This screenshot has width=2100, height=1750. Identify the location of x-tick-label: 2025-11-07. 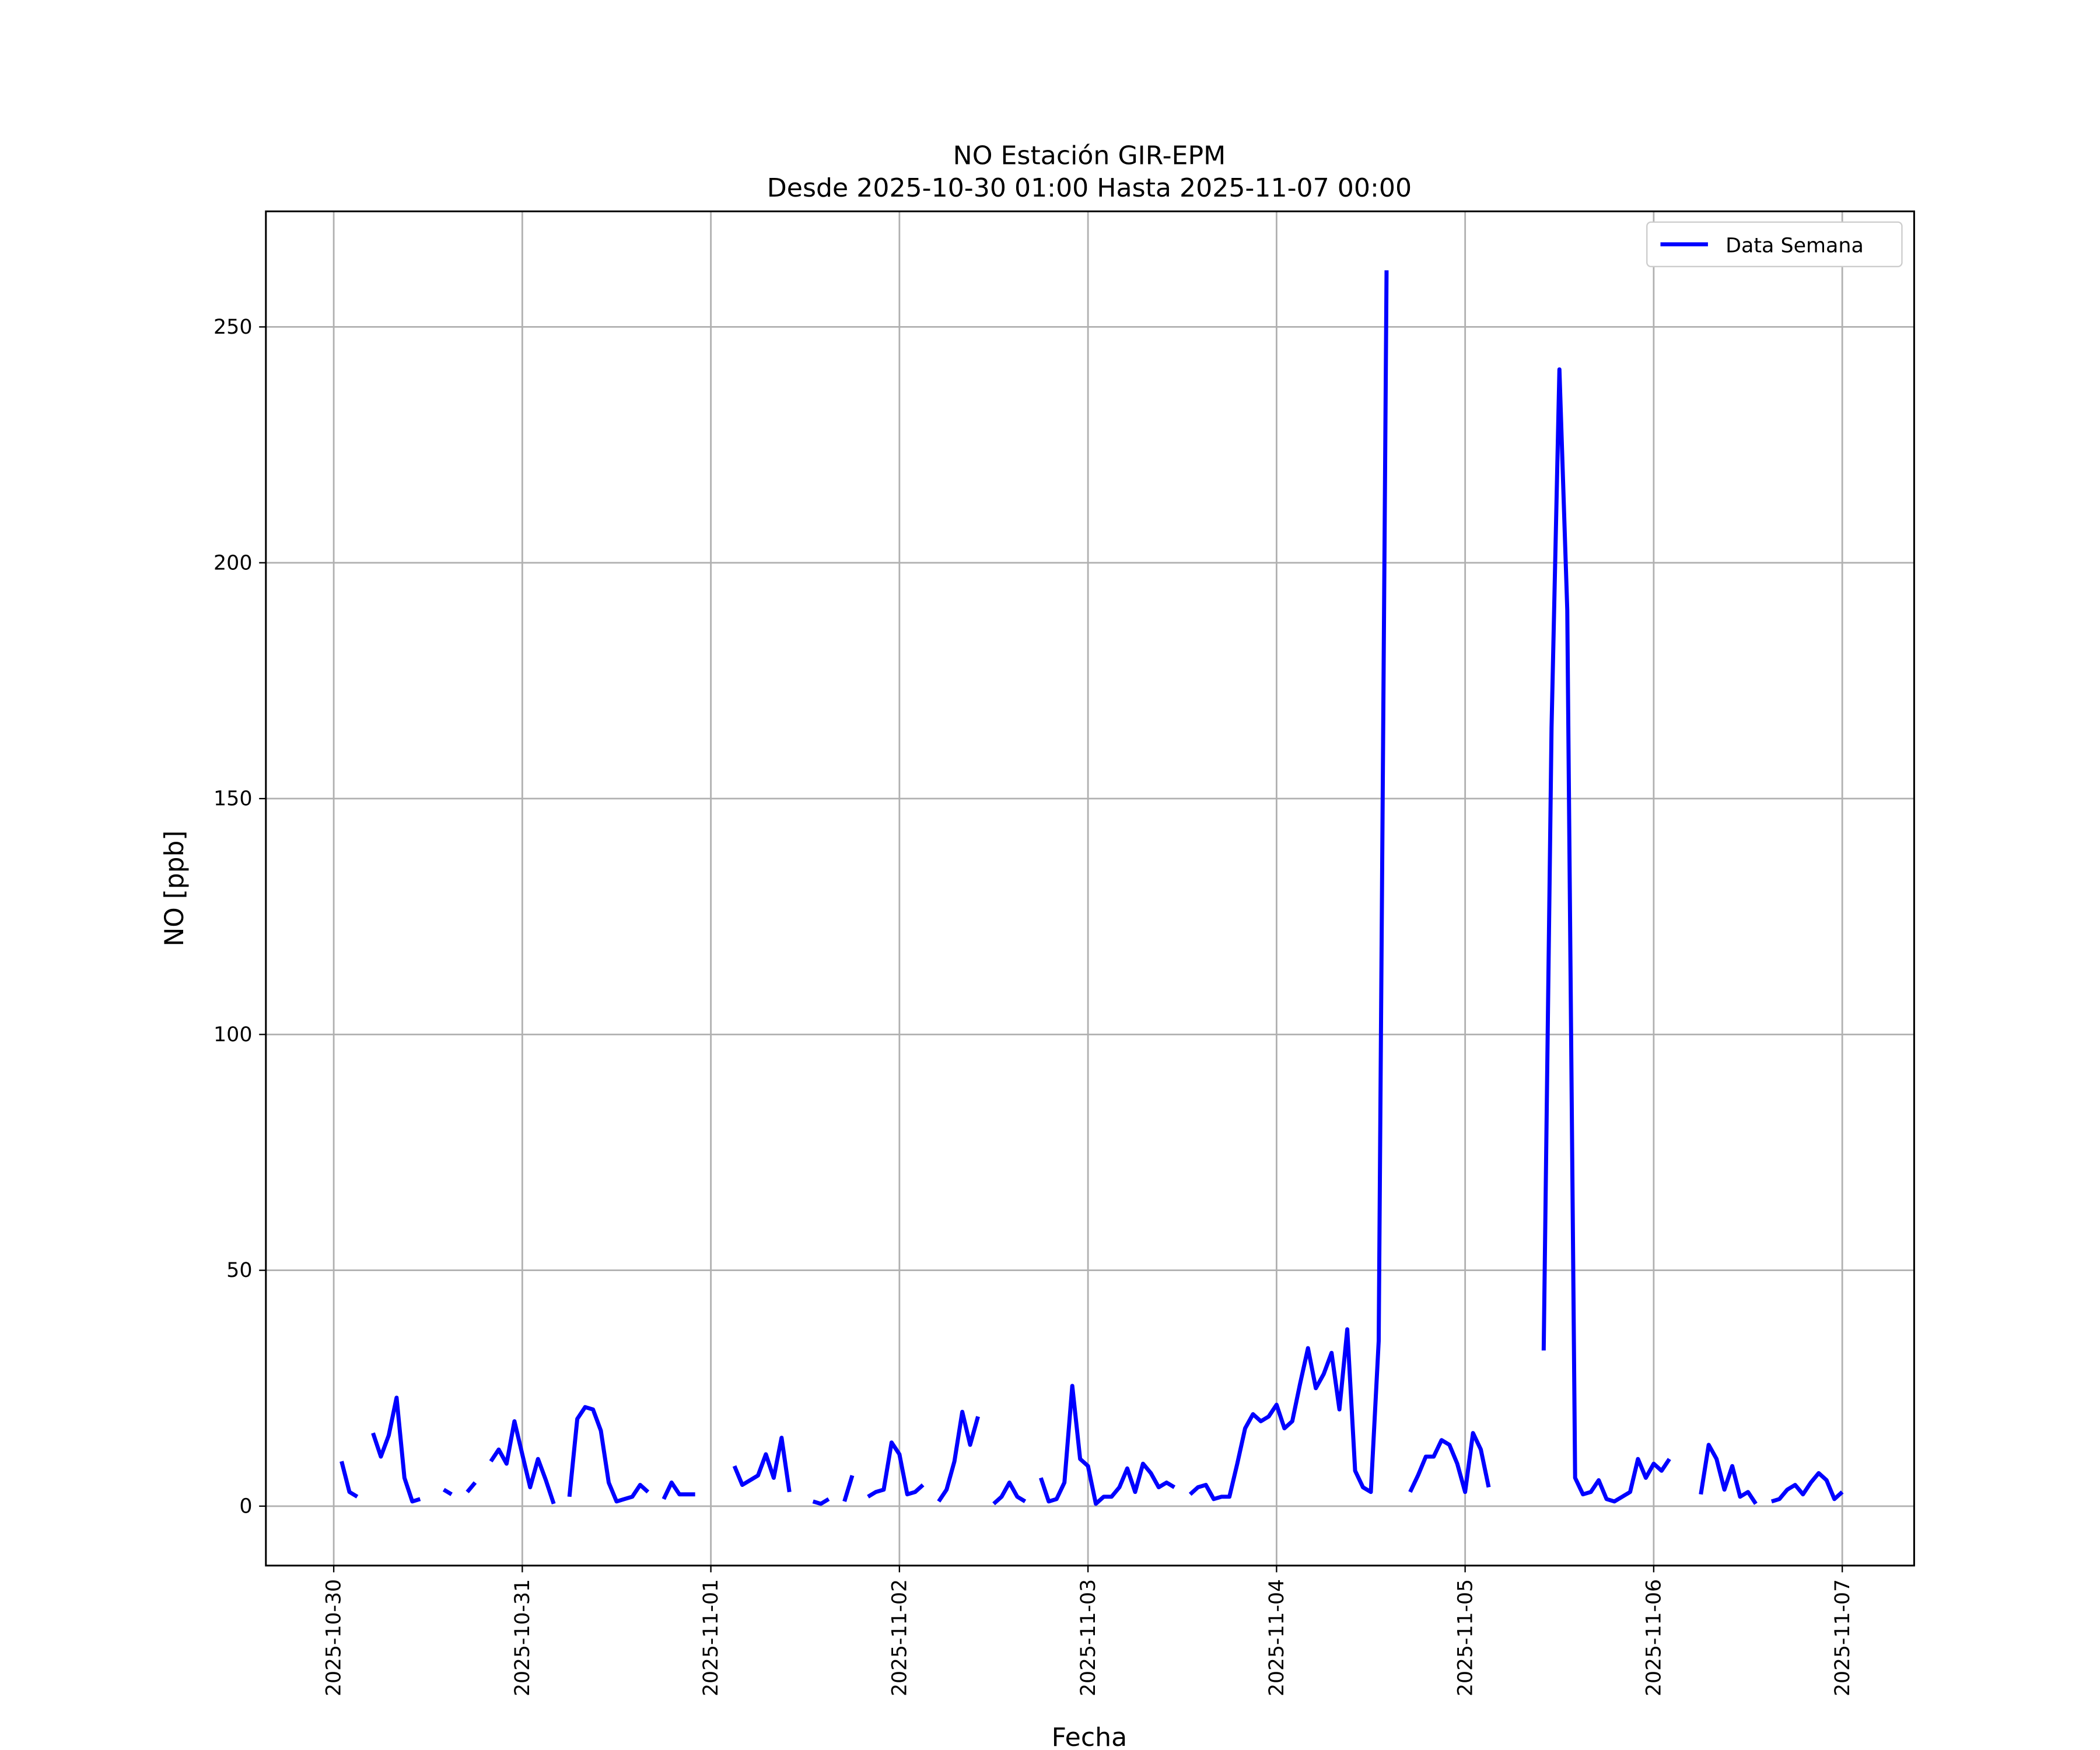
(1842, 1637).